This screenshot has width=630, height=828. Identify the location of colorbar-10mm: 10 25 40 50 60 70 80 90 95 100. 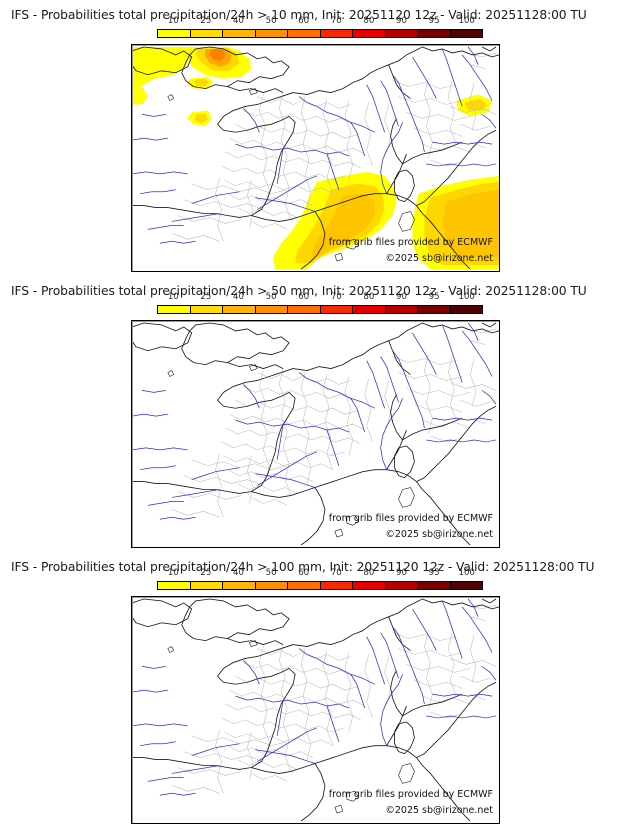
(320, 28).